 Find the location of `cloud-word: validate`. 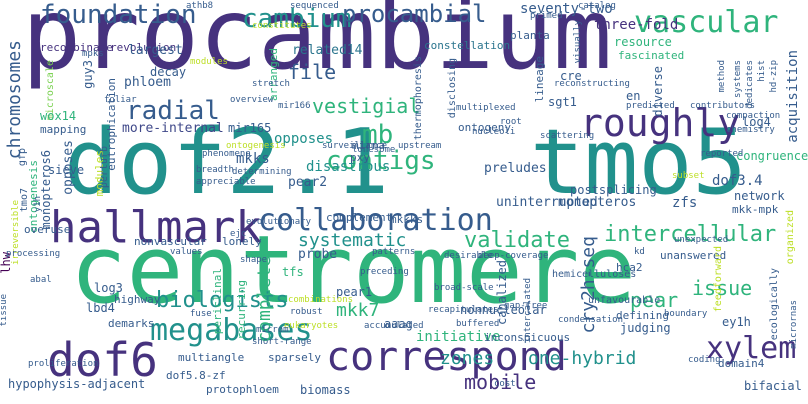

cloud-word: validate is located at coordinates (517, 240).